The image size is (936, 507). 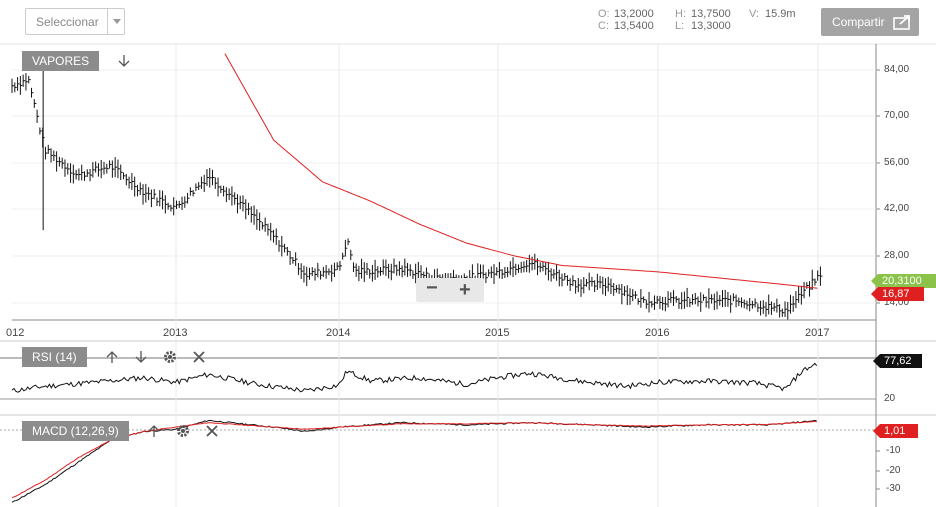 I want to click on ma-value-badge: 16,87, so click(x=897, y=294).